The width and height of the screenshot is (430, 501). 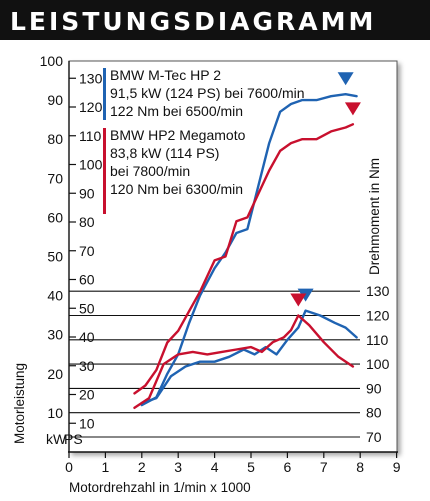 What do you see at coordinates (87, 337) in the screenshot?
I see `ps-tick-label: 40` at bounding box center [87, 337].